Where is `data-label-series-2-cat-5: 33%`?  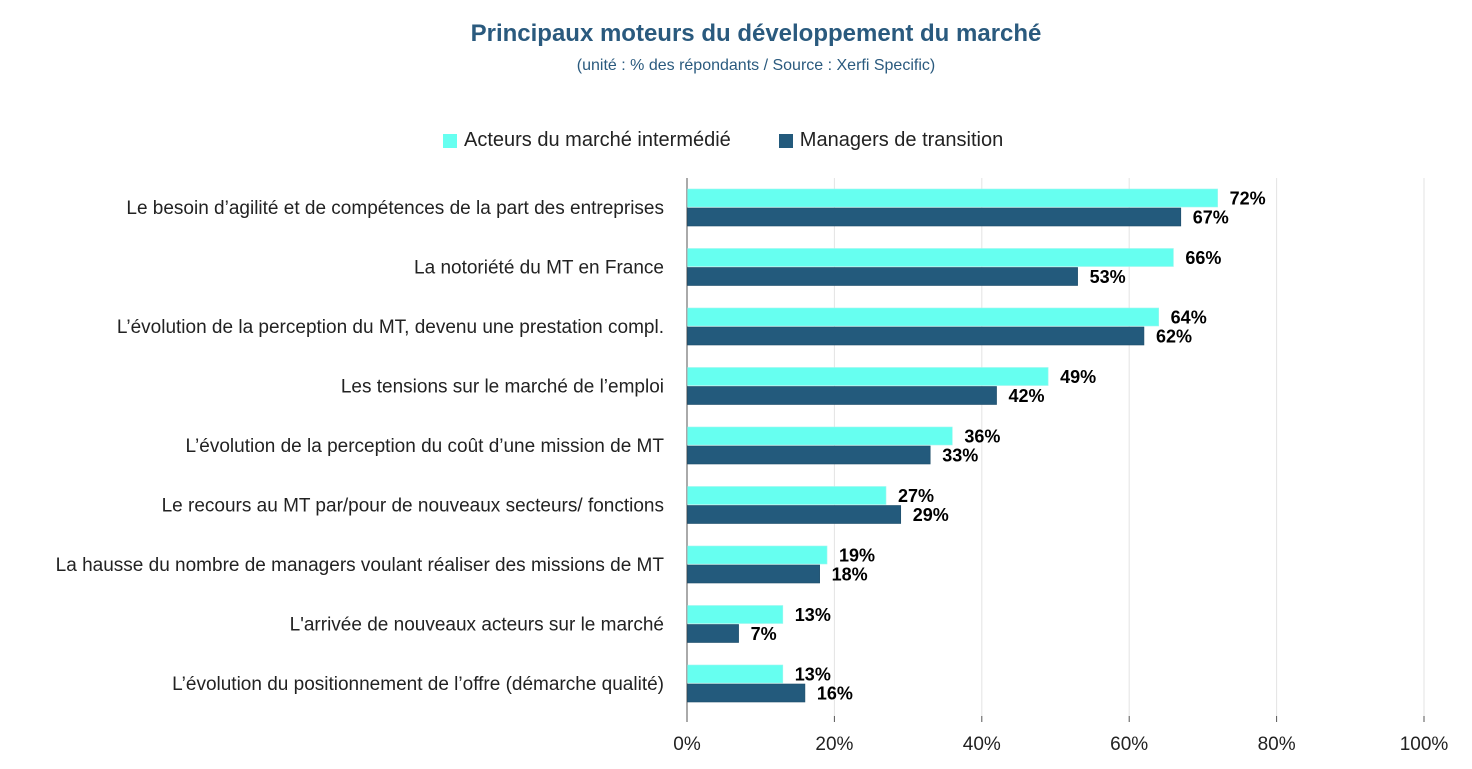
data-label-series-2-cat-5: 33% is located at coordinates (960, 456).